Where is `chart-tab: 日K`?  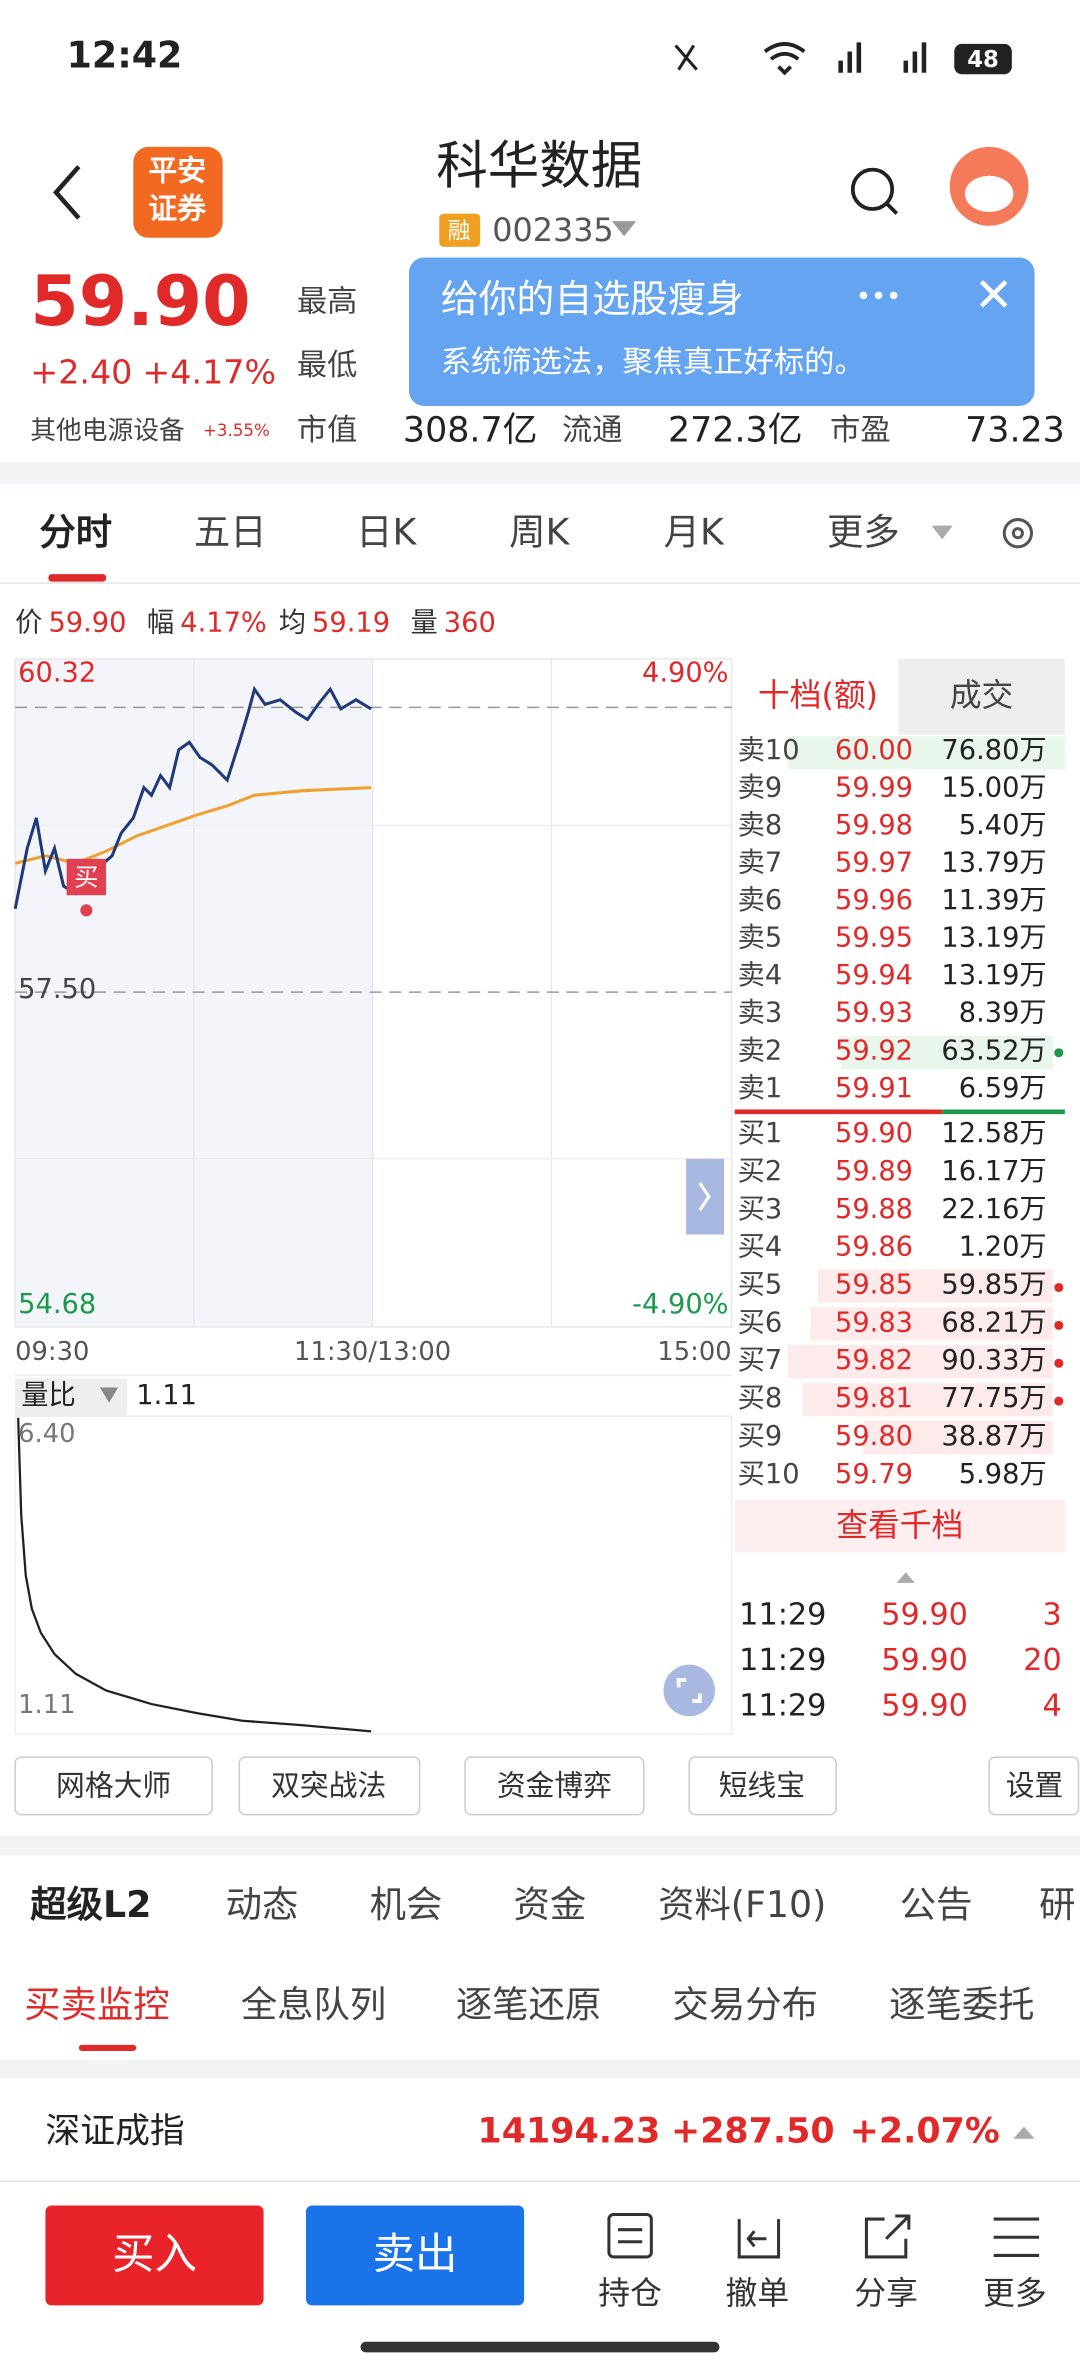
chart-tab: 日K is located at coordinates (386, 532).